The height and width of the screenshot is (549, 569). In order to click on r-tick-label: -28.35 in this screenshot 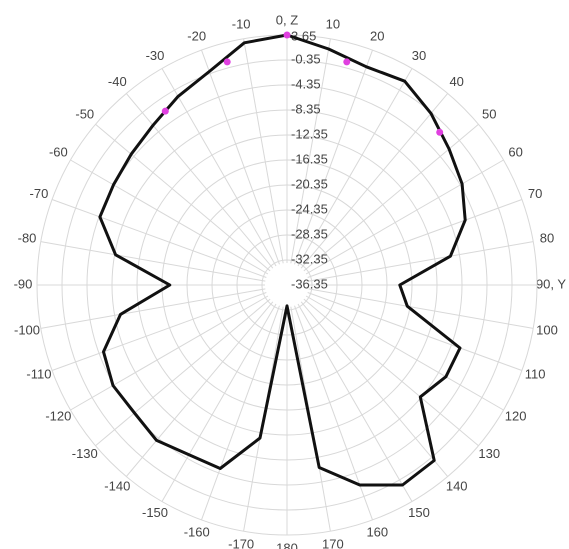, I will do `click(309, 233)`.